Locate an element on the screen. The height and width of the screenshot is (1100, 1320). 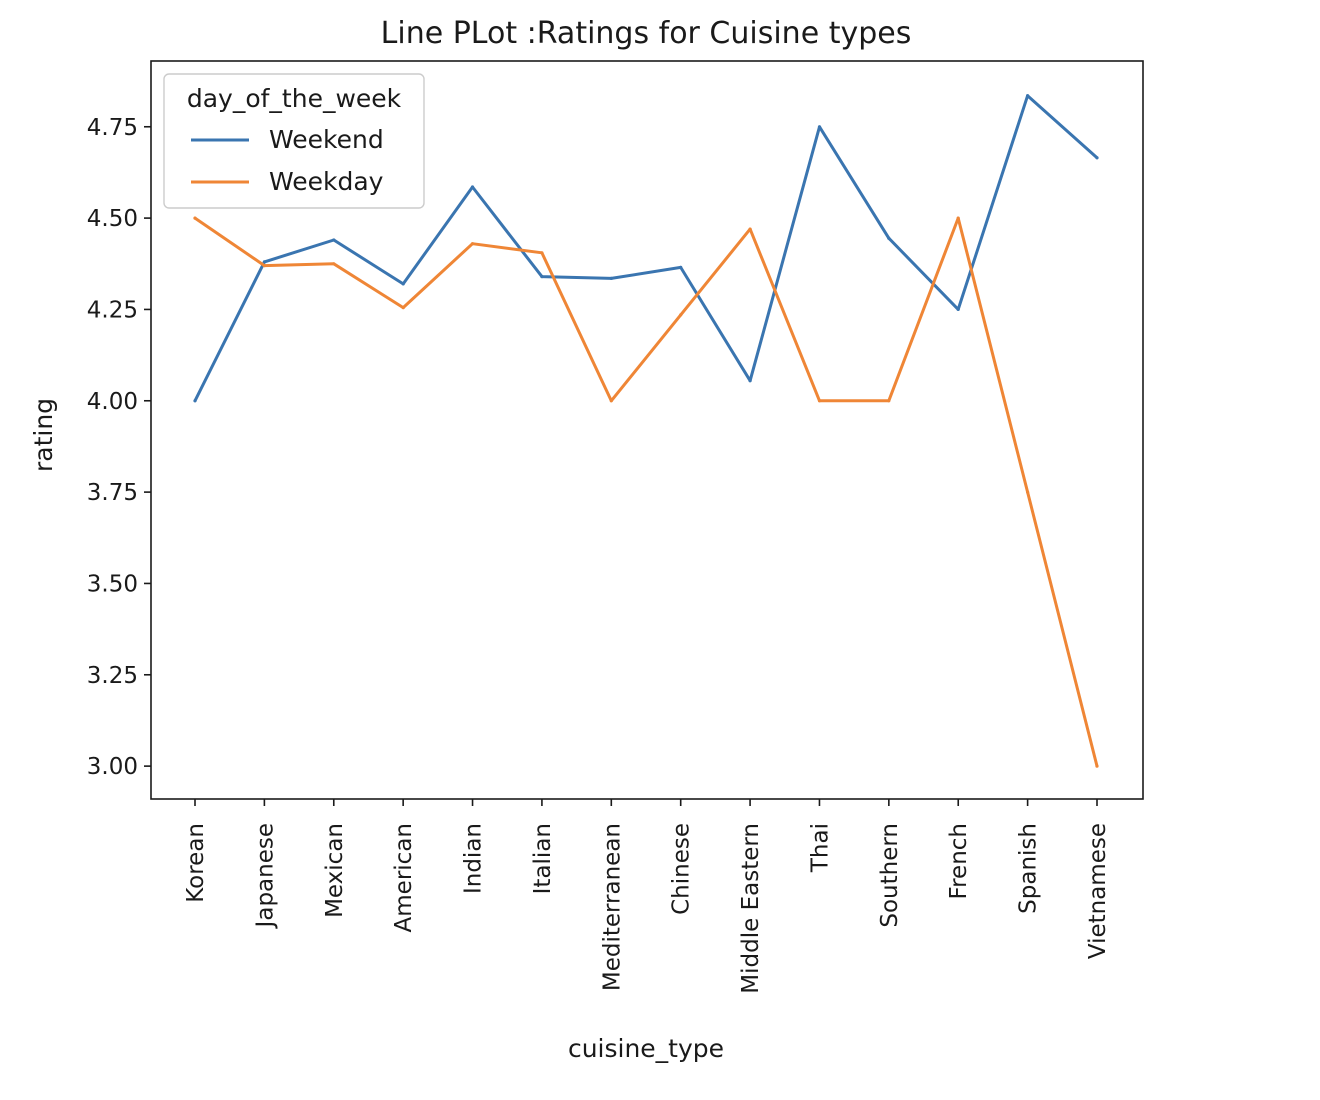
x-tick-label: Spanish is located at coordinates (1029, 868).